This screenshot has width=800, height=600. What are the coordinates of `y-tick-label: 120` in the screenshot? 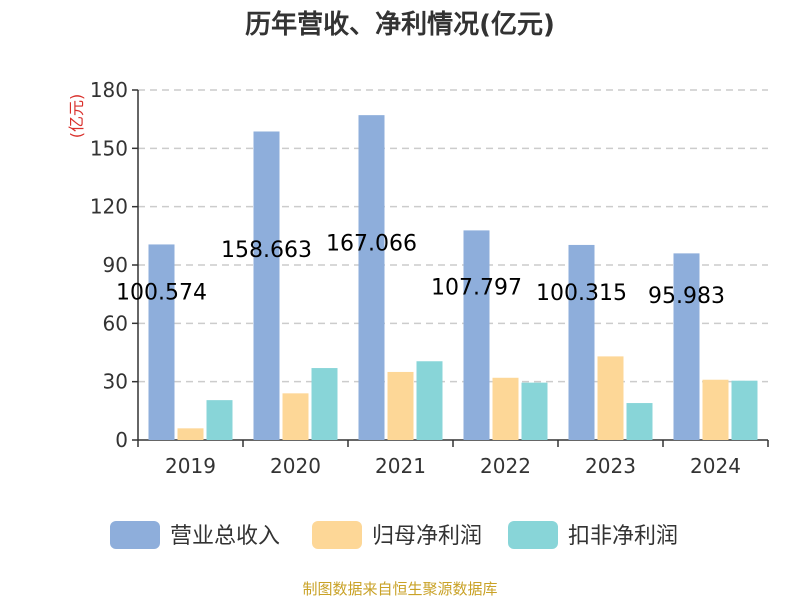 It's located at (109, 207).